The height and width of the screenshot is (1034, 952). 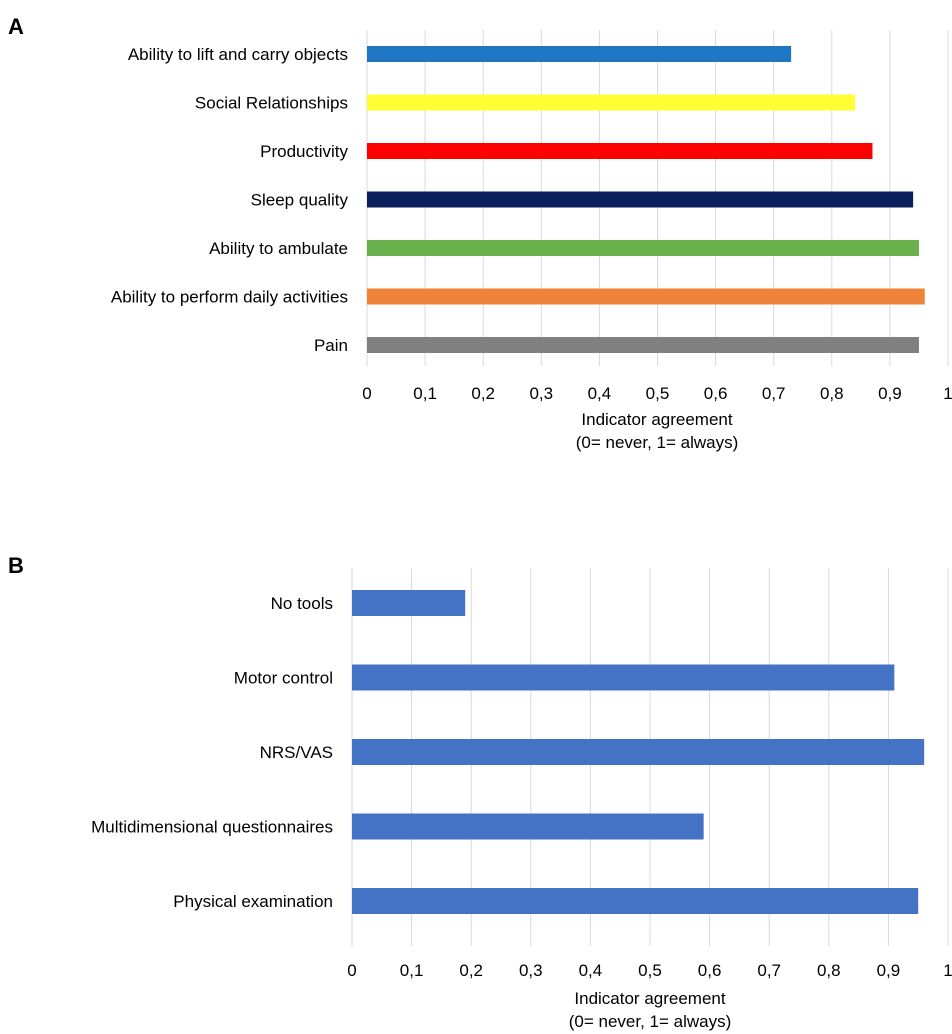 What do you see at coordinates (304, 151) in the screenshot?
I see `category-label: Productivity` at bounding box center [304, 151].